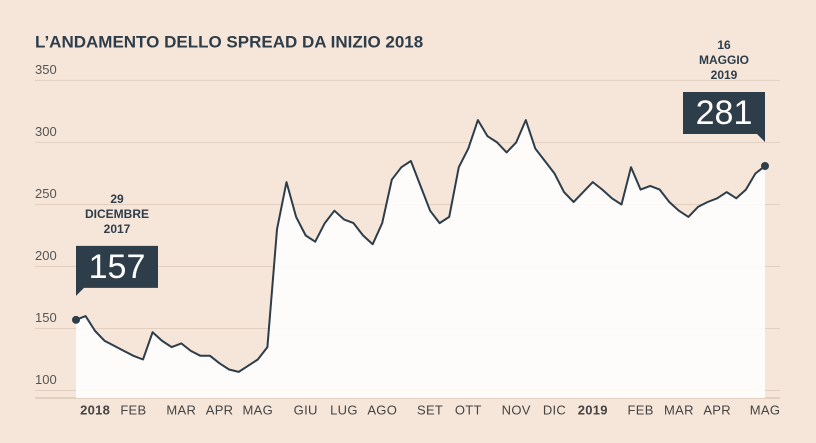 The height and width of the screenshot is (443, 816). I want to click on chart-title: L’ANDAMENTO DELLO SPREAD DA INIZIO 2018, so click(229, 41).